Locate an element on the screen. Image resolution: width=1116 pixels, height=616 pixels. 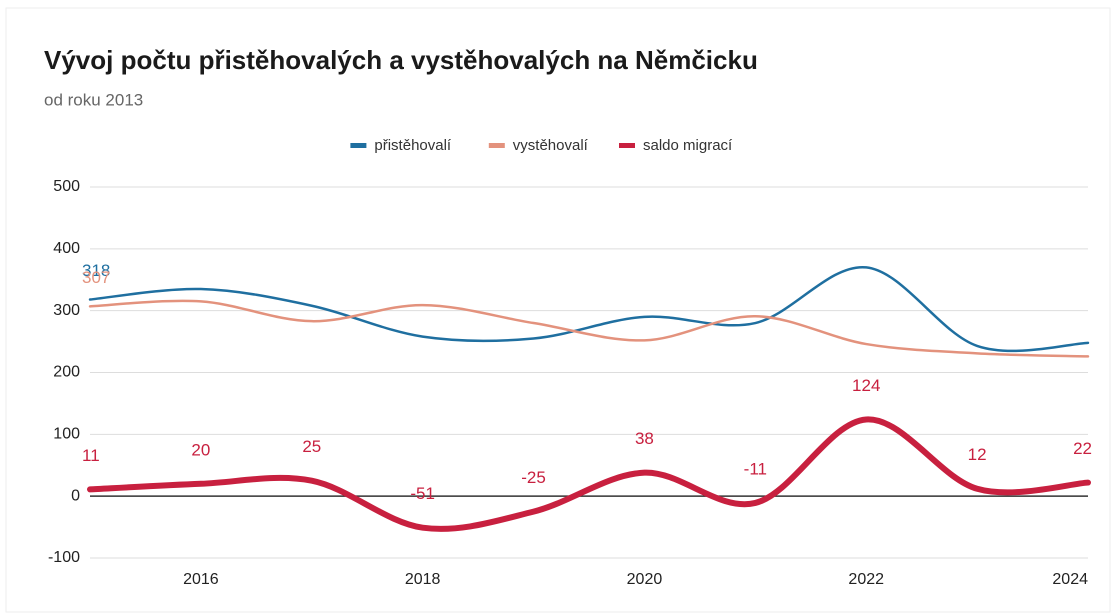
data-label: 25 is located at coordinates (311, 446).